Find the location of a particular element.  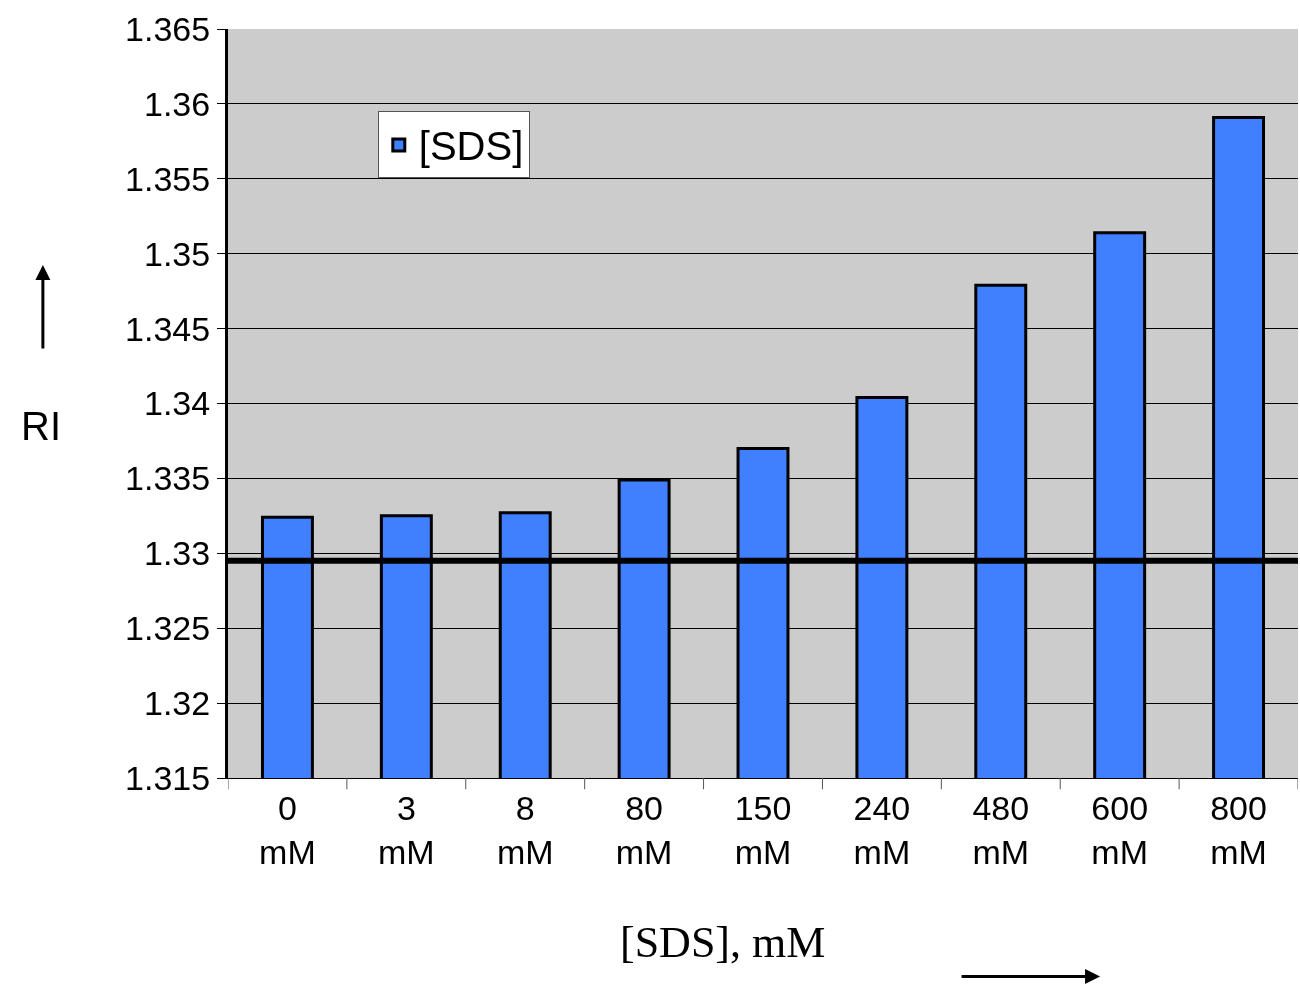

x-tick-label: 480 mM is located at coordinates (1001, 829).